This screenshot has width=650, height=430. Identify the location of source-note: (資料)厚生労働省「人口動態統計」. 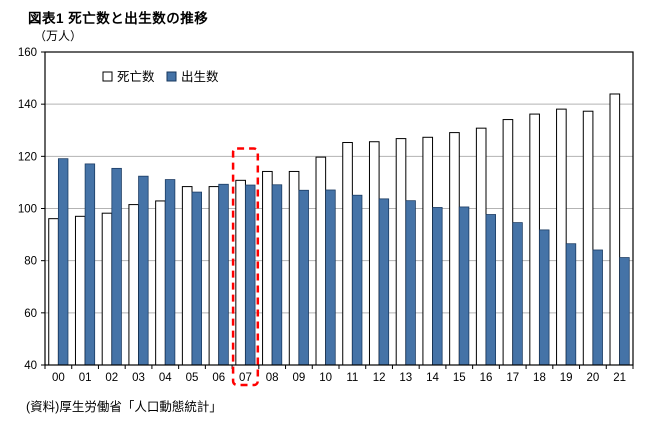
(124, 407).